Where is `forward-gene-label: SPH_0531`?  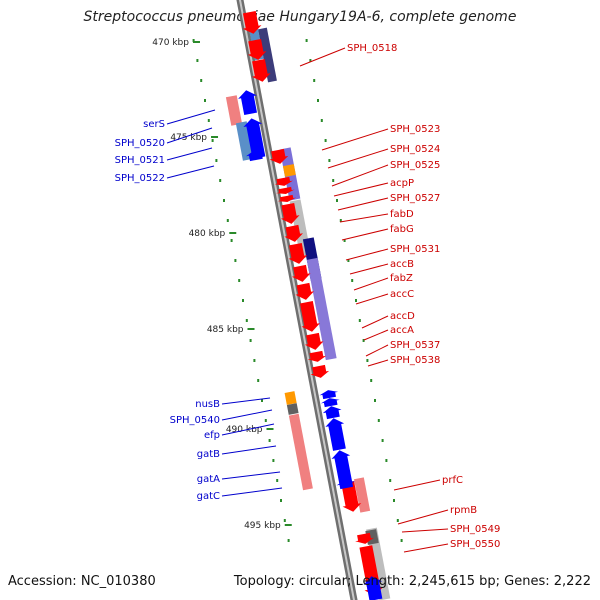 forward-gene-label: SPH_0531 is located at coordinates (415, 249).